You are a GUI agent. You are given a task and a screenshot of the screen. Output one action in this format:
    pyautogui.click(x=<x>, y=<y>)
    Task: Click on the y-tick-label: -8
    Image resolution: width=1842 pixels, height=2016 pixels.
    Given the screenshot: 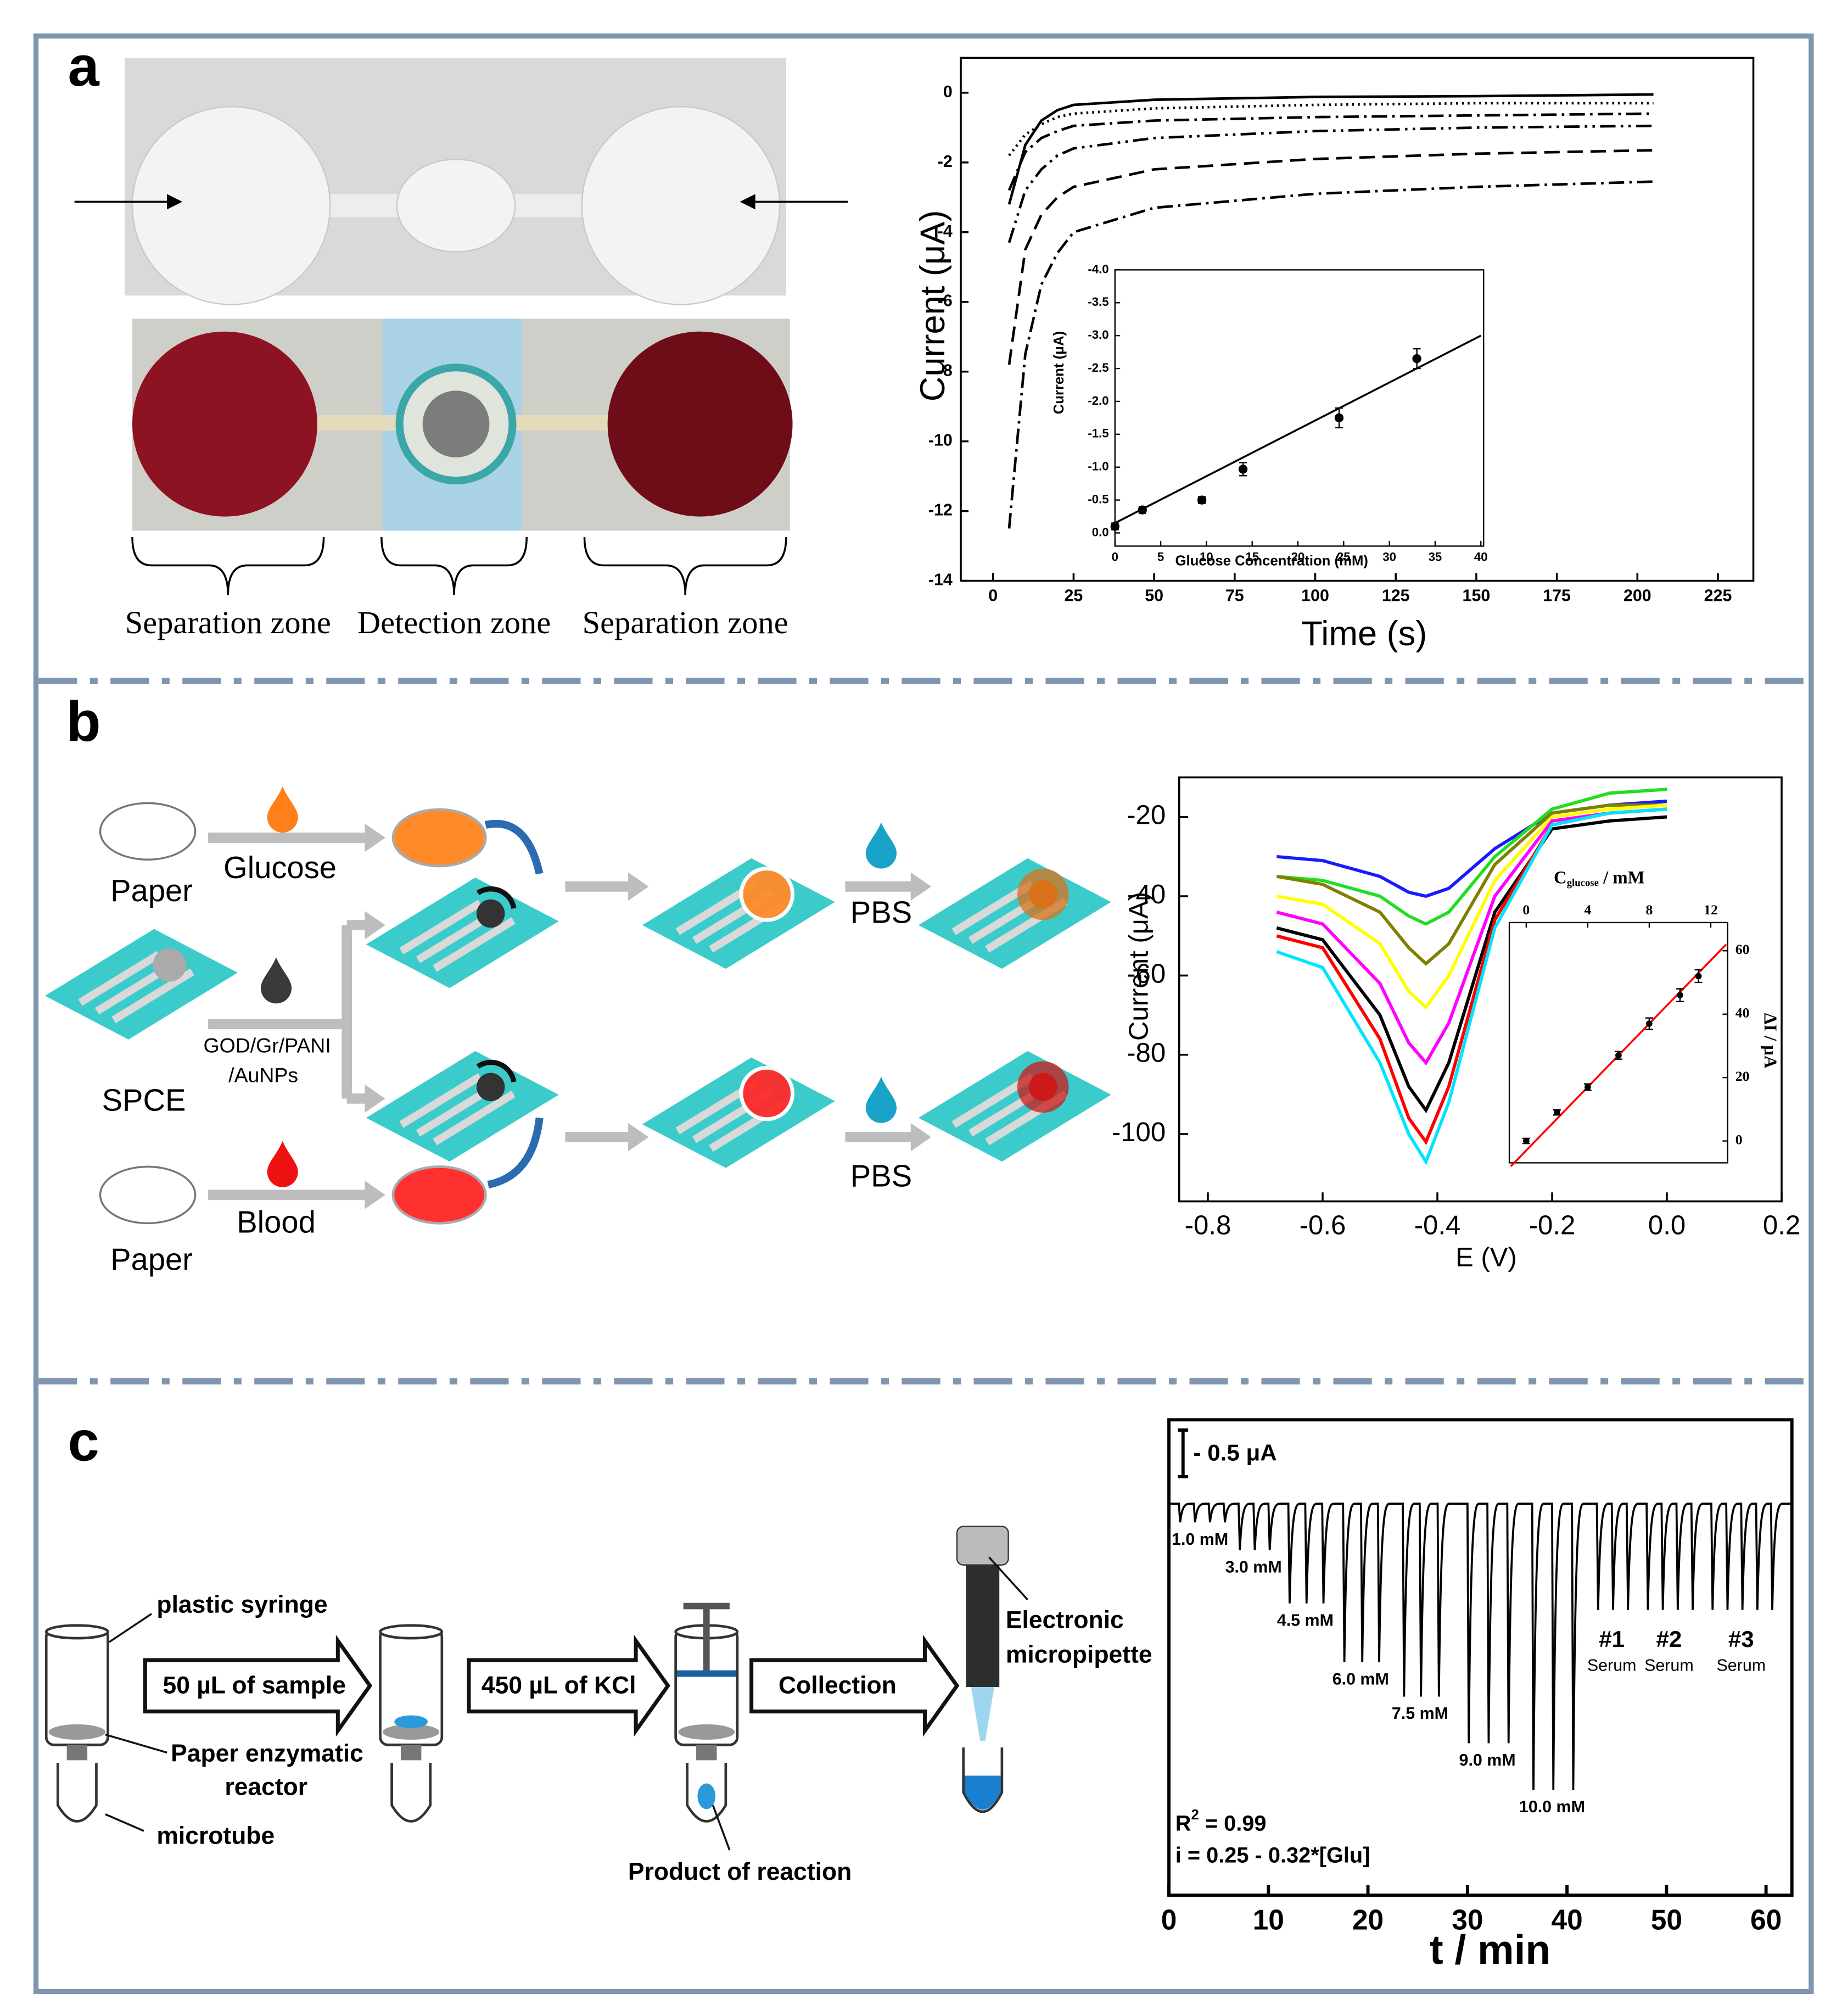 What is the action you would take?
    pyautogui.click(x=945, y=371)
    